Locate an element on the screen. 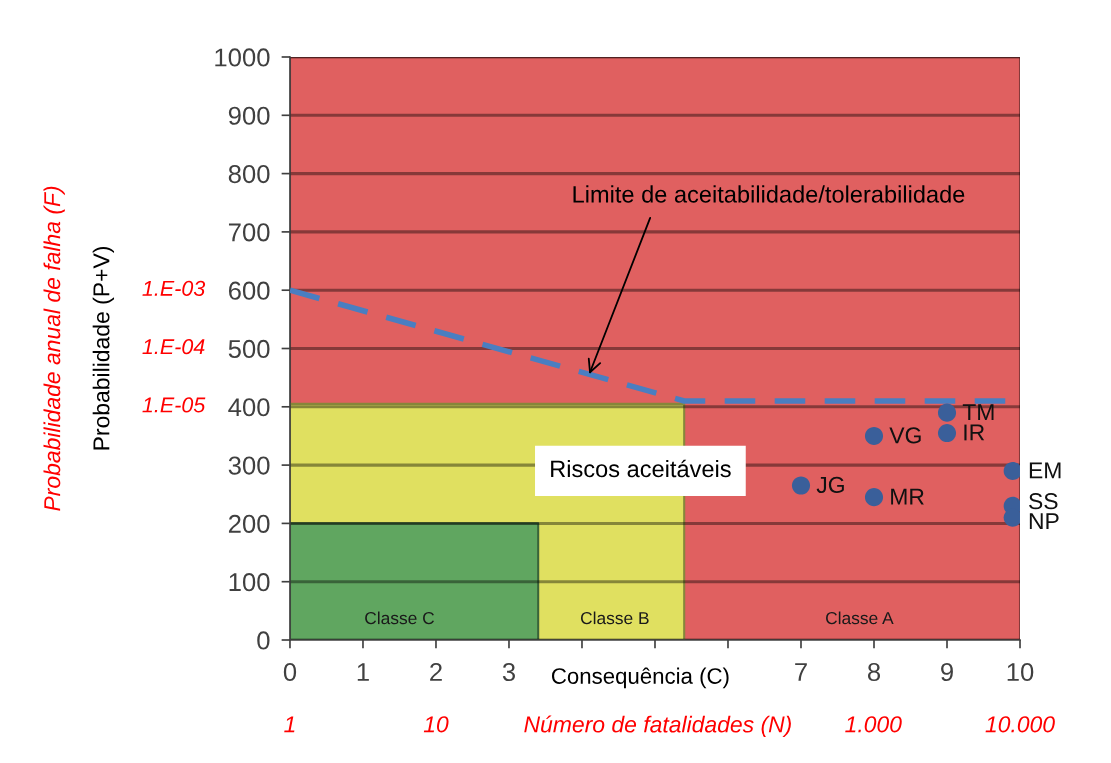  x-tick-label: 3 is located at coordinates (508, 672).